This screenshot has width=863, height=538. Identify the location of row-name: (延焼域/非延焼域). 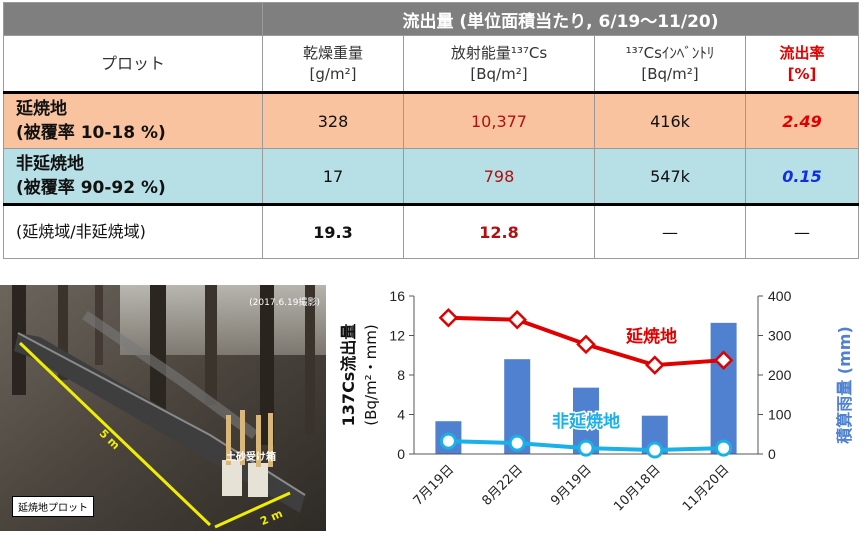
(81, 231).